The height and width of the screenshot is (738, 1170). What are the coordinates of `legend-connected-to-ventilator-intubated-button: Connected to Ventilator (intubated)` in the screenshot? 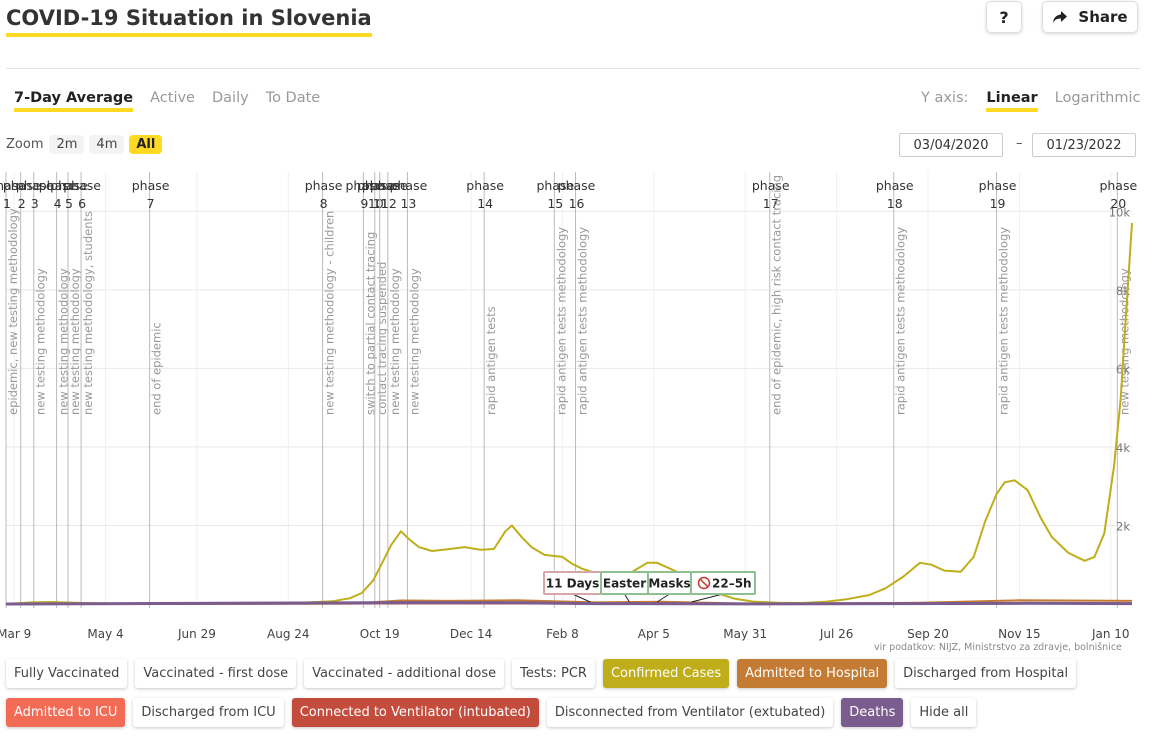 It's located at (415, 712).